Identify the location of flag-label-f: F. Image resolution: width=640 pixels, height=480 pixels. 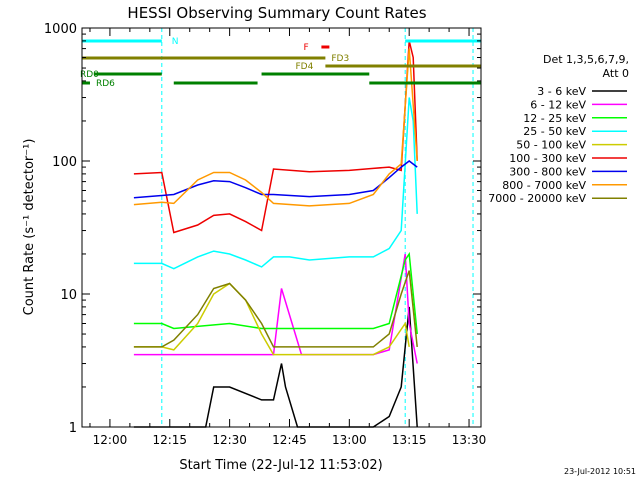
(305, 48).